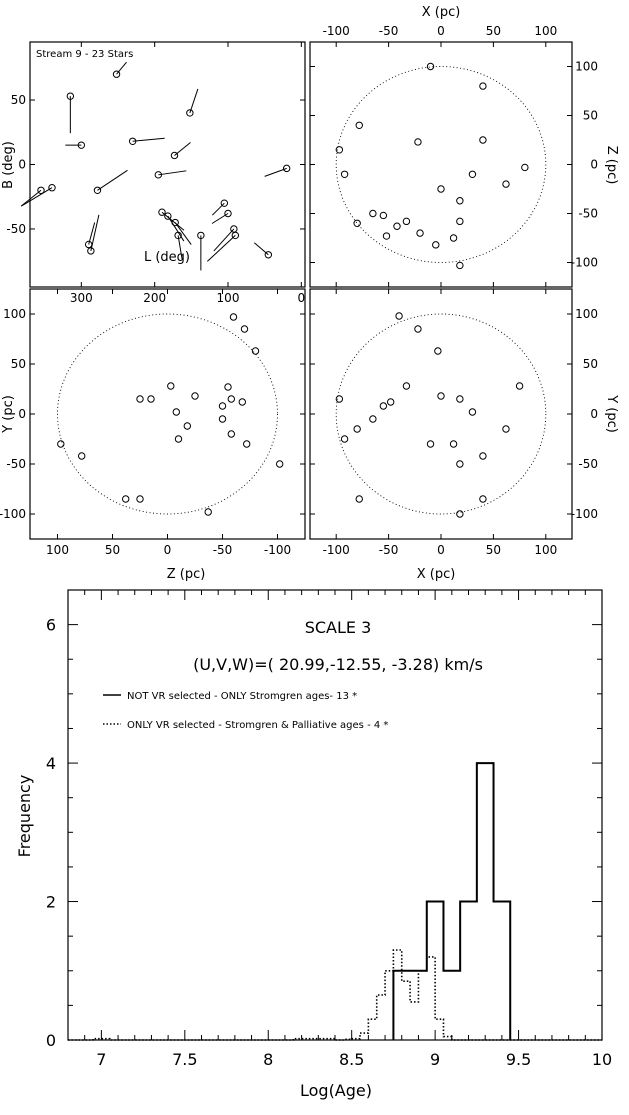  What do you see at coordinates (268, 1059) in the screenshot?
I see `x-tick-label: 8` at bounding box center [268, 1059].